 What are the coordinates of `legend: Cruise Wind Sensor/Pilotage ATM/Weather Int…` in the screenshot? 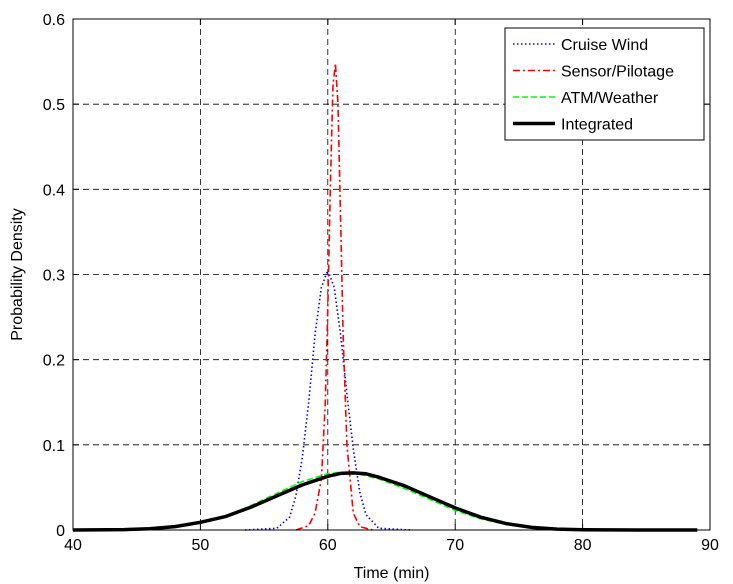 It's located at (604, 84).